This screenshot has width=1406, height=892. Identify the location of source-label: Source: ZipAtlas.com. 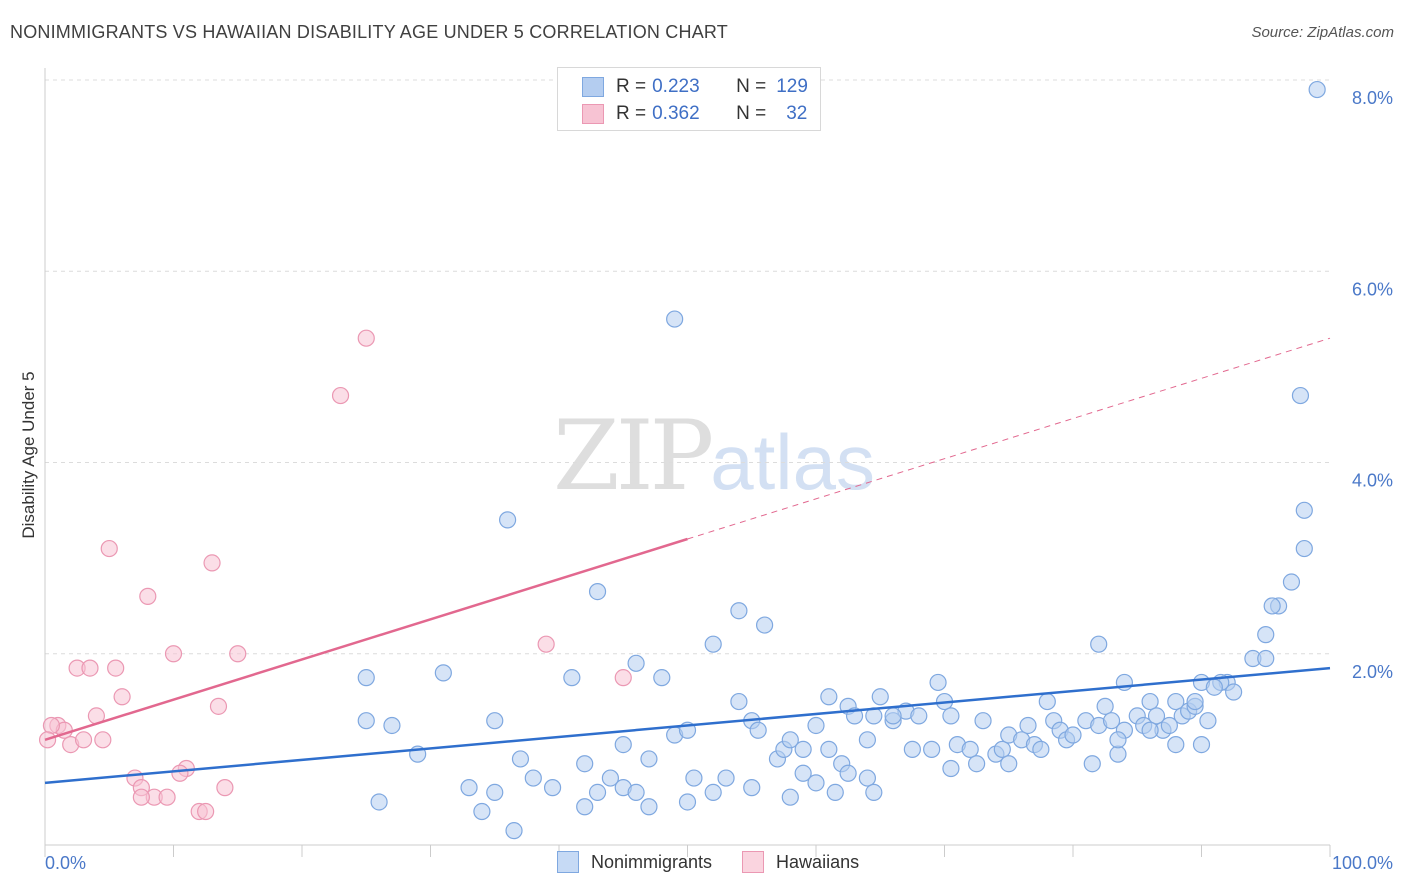
(1322, 32).